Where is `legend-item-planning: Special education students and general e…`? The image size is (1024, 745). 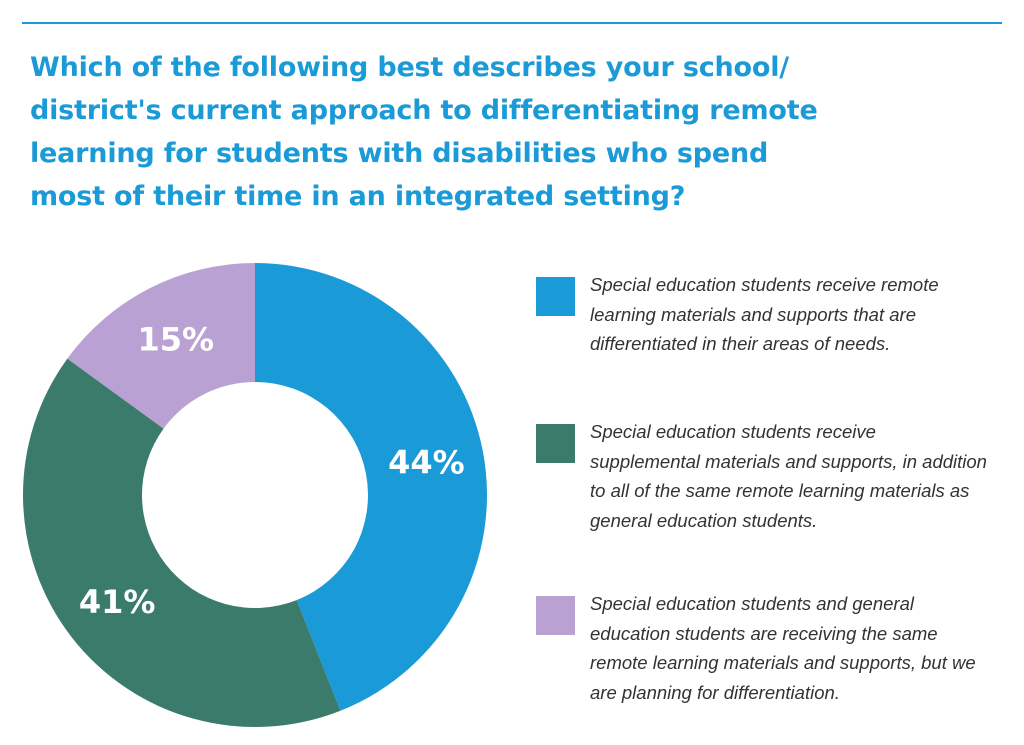 legend-item-planning: Special education students and general e… is located at coordinates (763, 648).